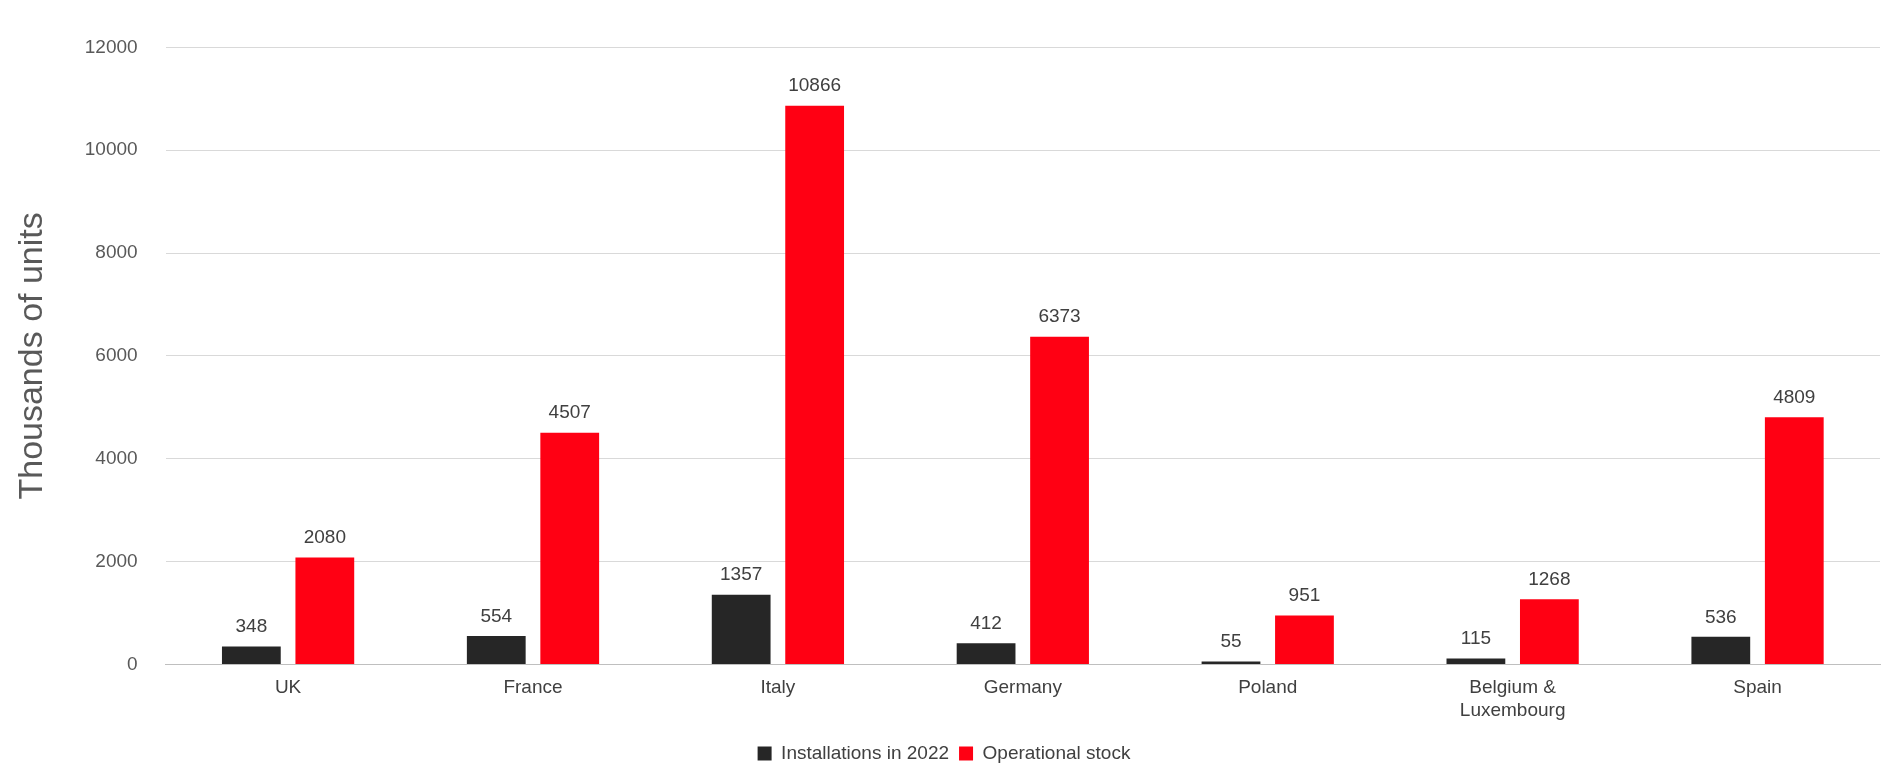  Describe the element at coordinates (1794, 396) in the screenshot. I see `data-label: 4809` at that location.